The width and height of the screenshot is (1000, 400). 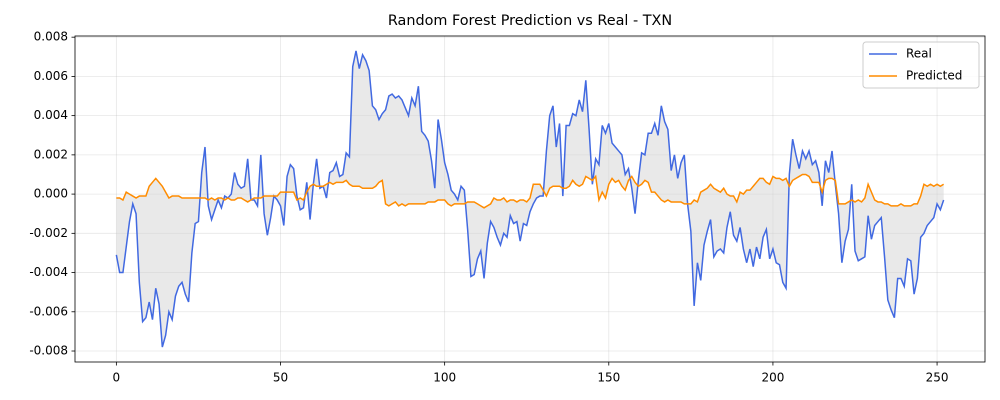 What do you see at coordinates (51, 154) in the screenshot?
I see `y-tick-label: 0.002` at bounding box center [51, 154].